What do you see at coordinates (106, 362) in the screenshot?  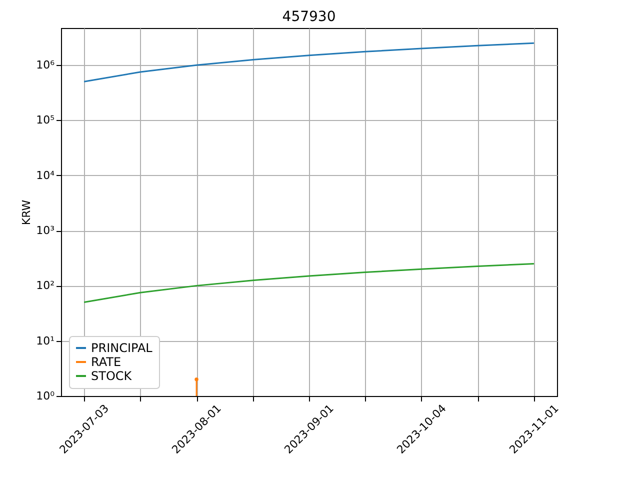 I see `legend-label: RATE` at bounding box center [106, 362].